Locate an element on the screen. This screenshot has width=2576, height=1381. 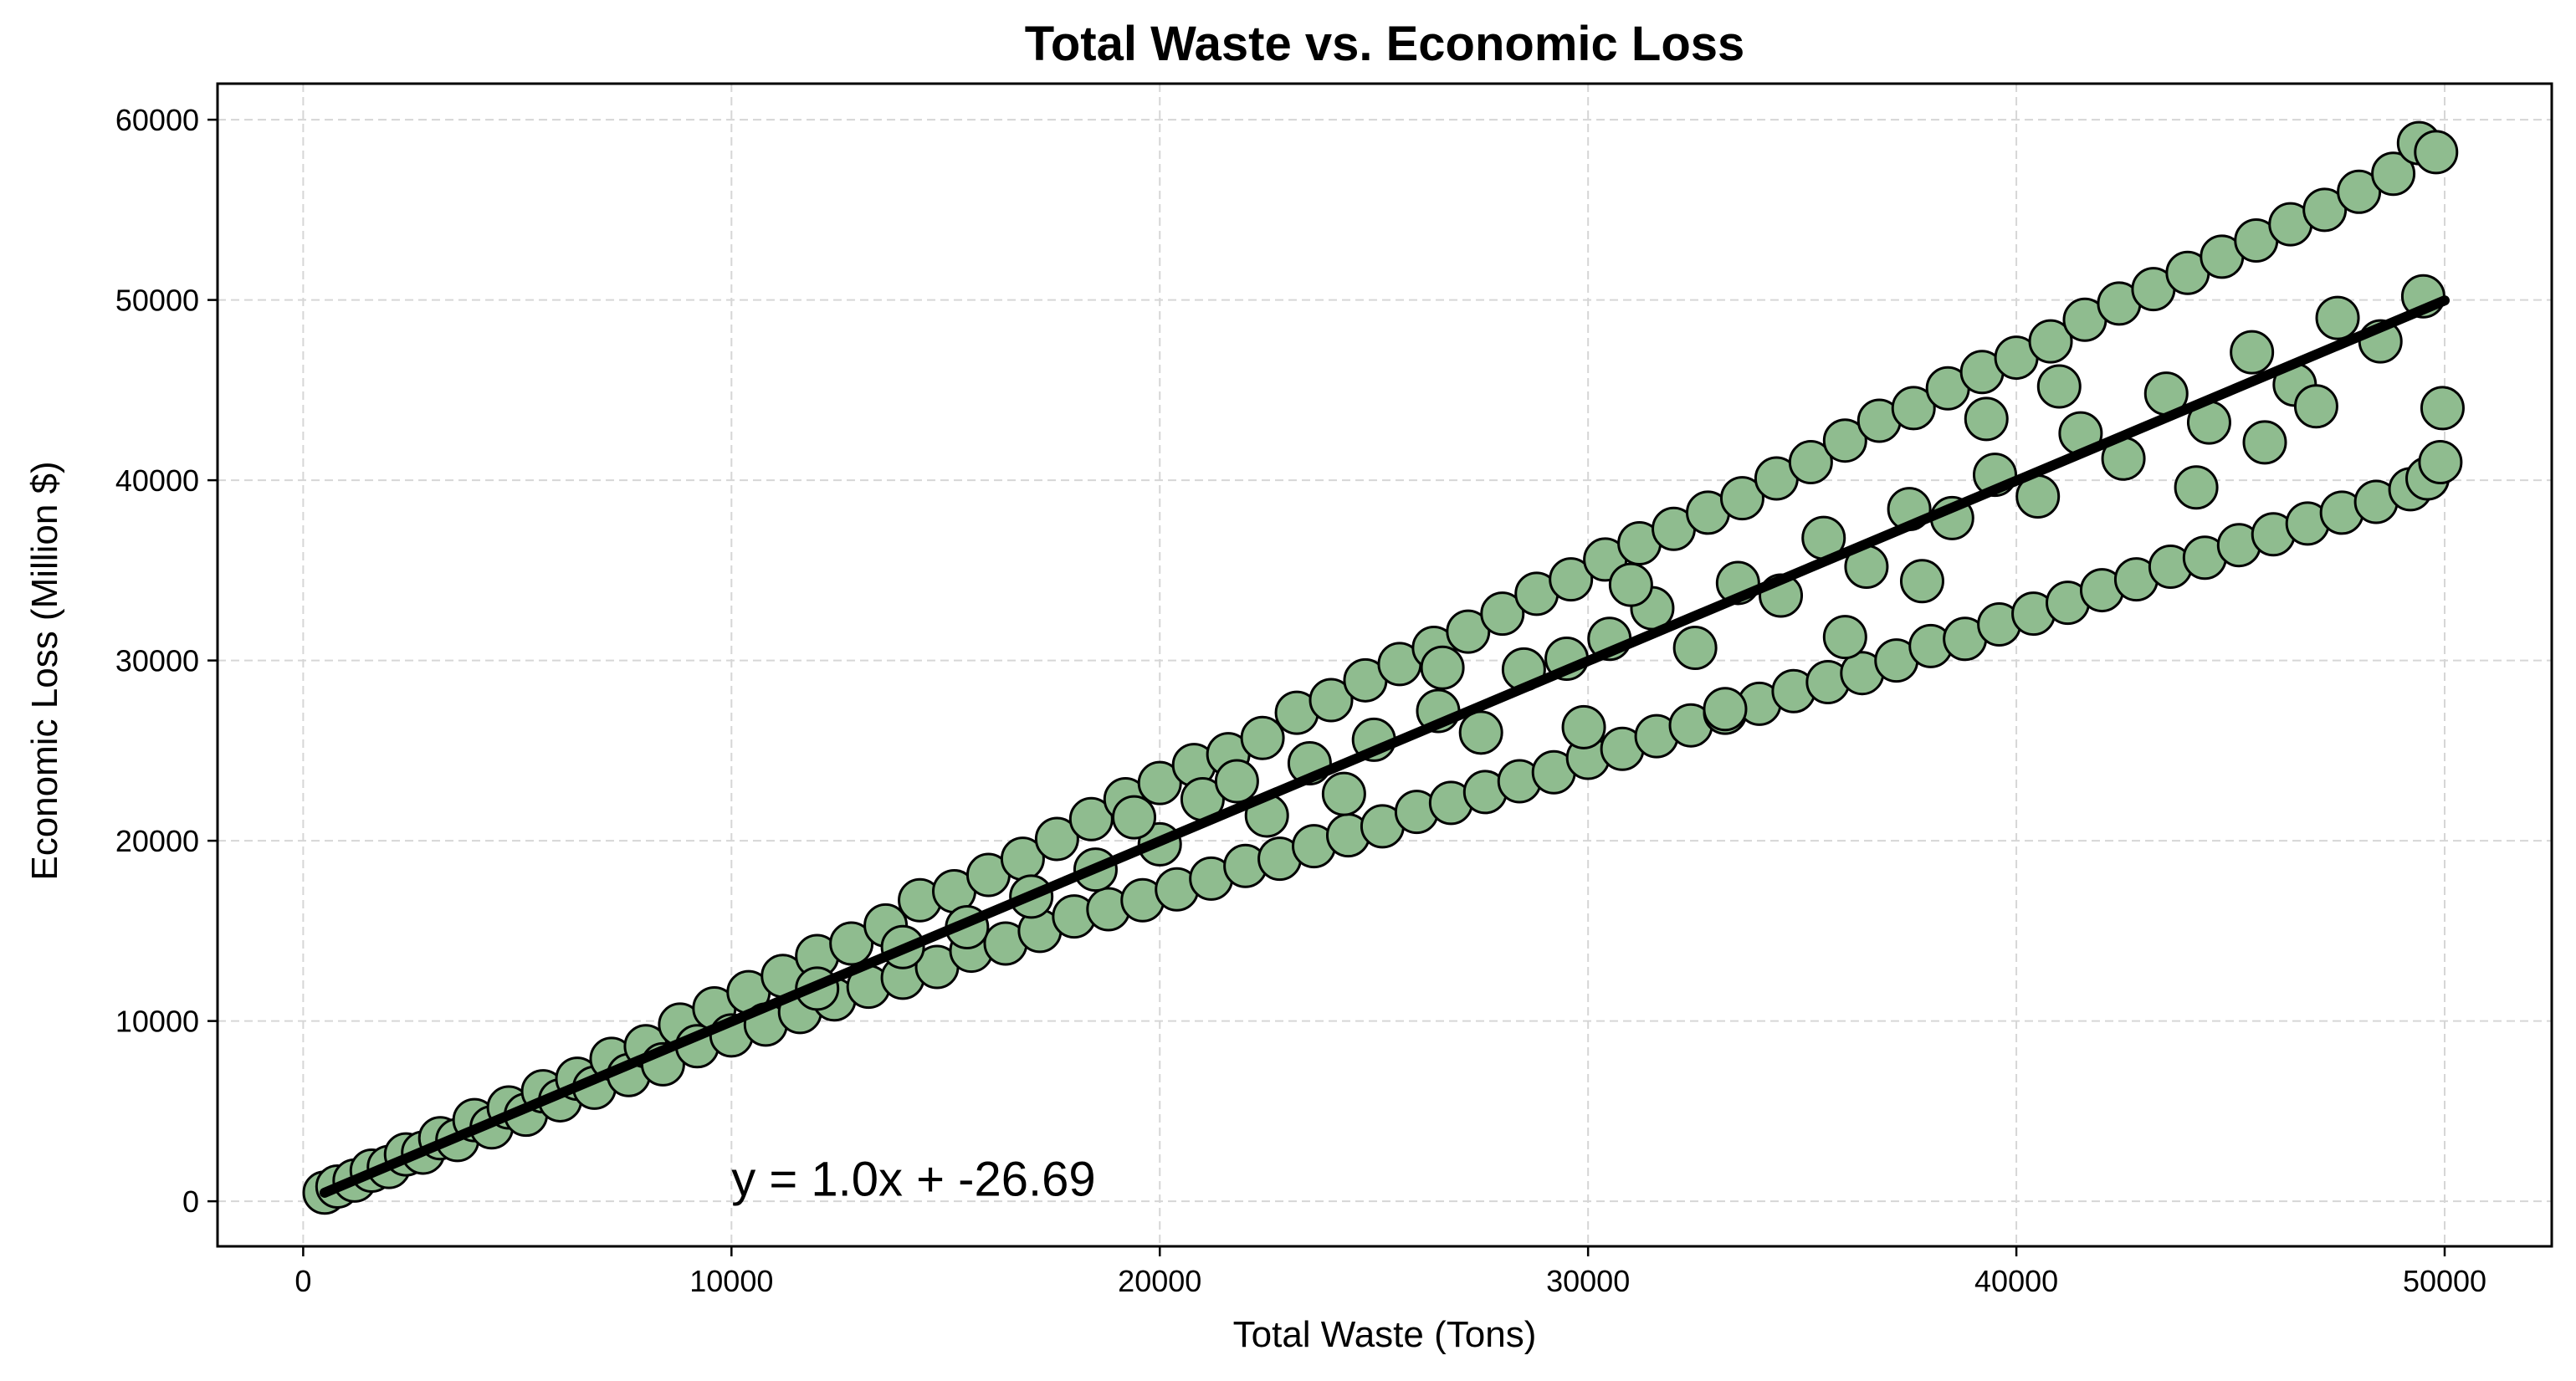
y-tick-label: 50000 is located at coordinates (157, 301).